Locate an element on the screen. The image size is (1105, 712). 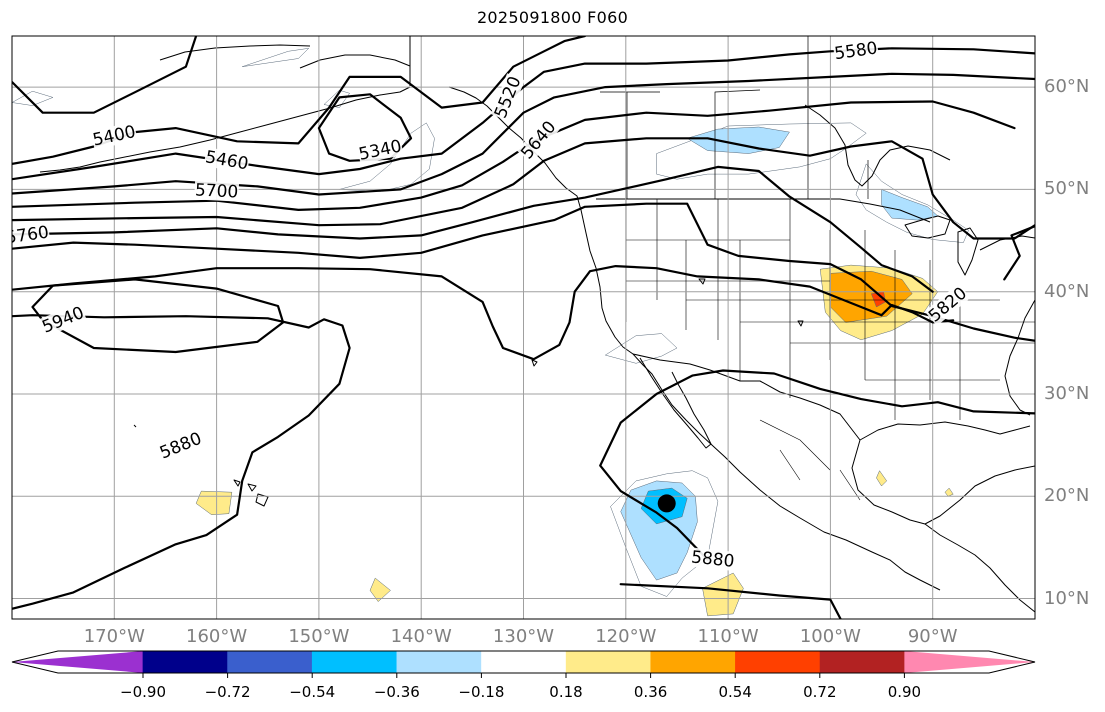
lon-tick-label: 90°W is located at coordinates (932, 636).